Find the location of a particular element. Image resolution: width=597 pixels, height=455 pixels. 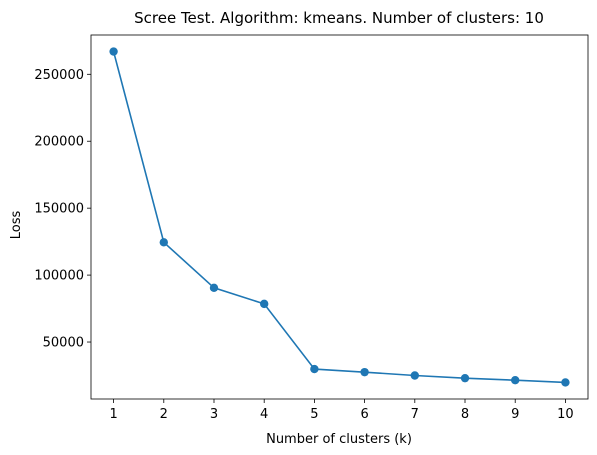

x-tick-label: 6 is located at coordinates (364, 414).